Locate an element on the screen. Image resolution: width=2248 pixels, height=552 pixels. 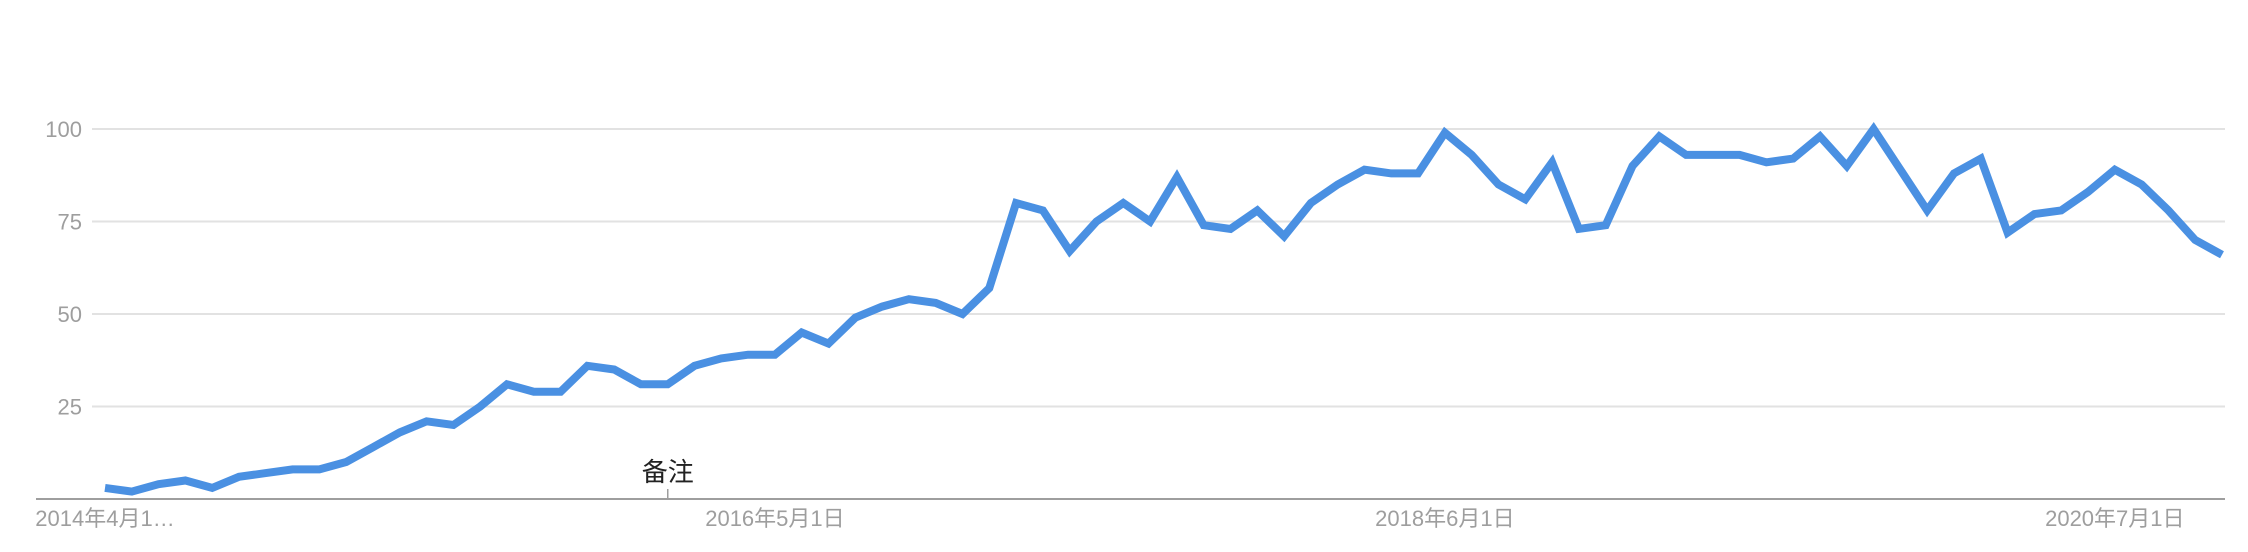
y-tick-label-25: 25 is located at coordinates (70, 407).